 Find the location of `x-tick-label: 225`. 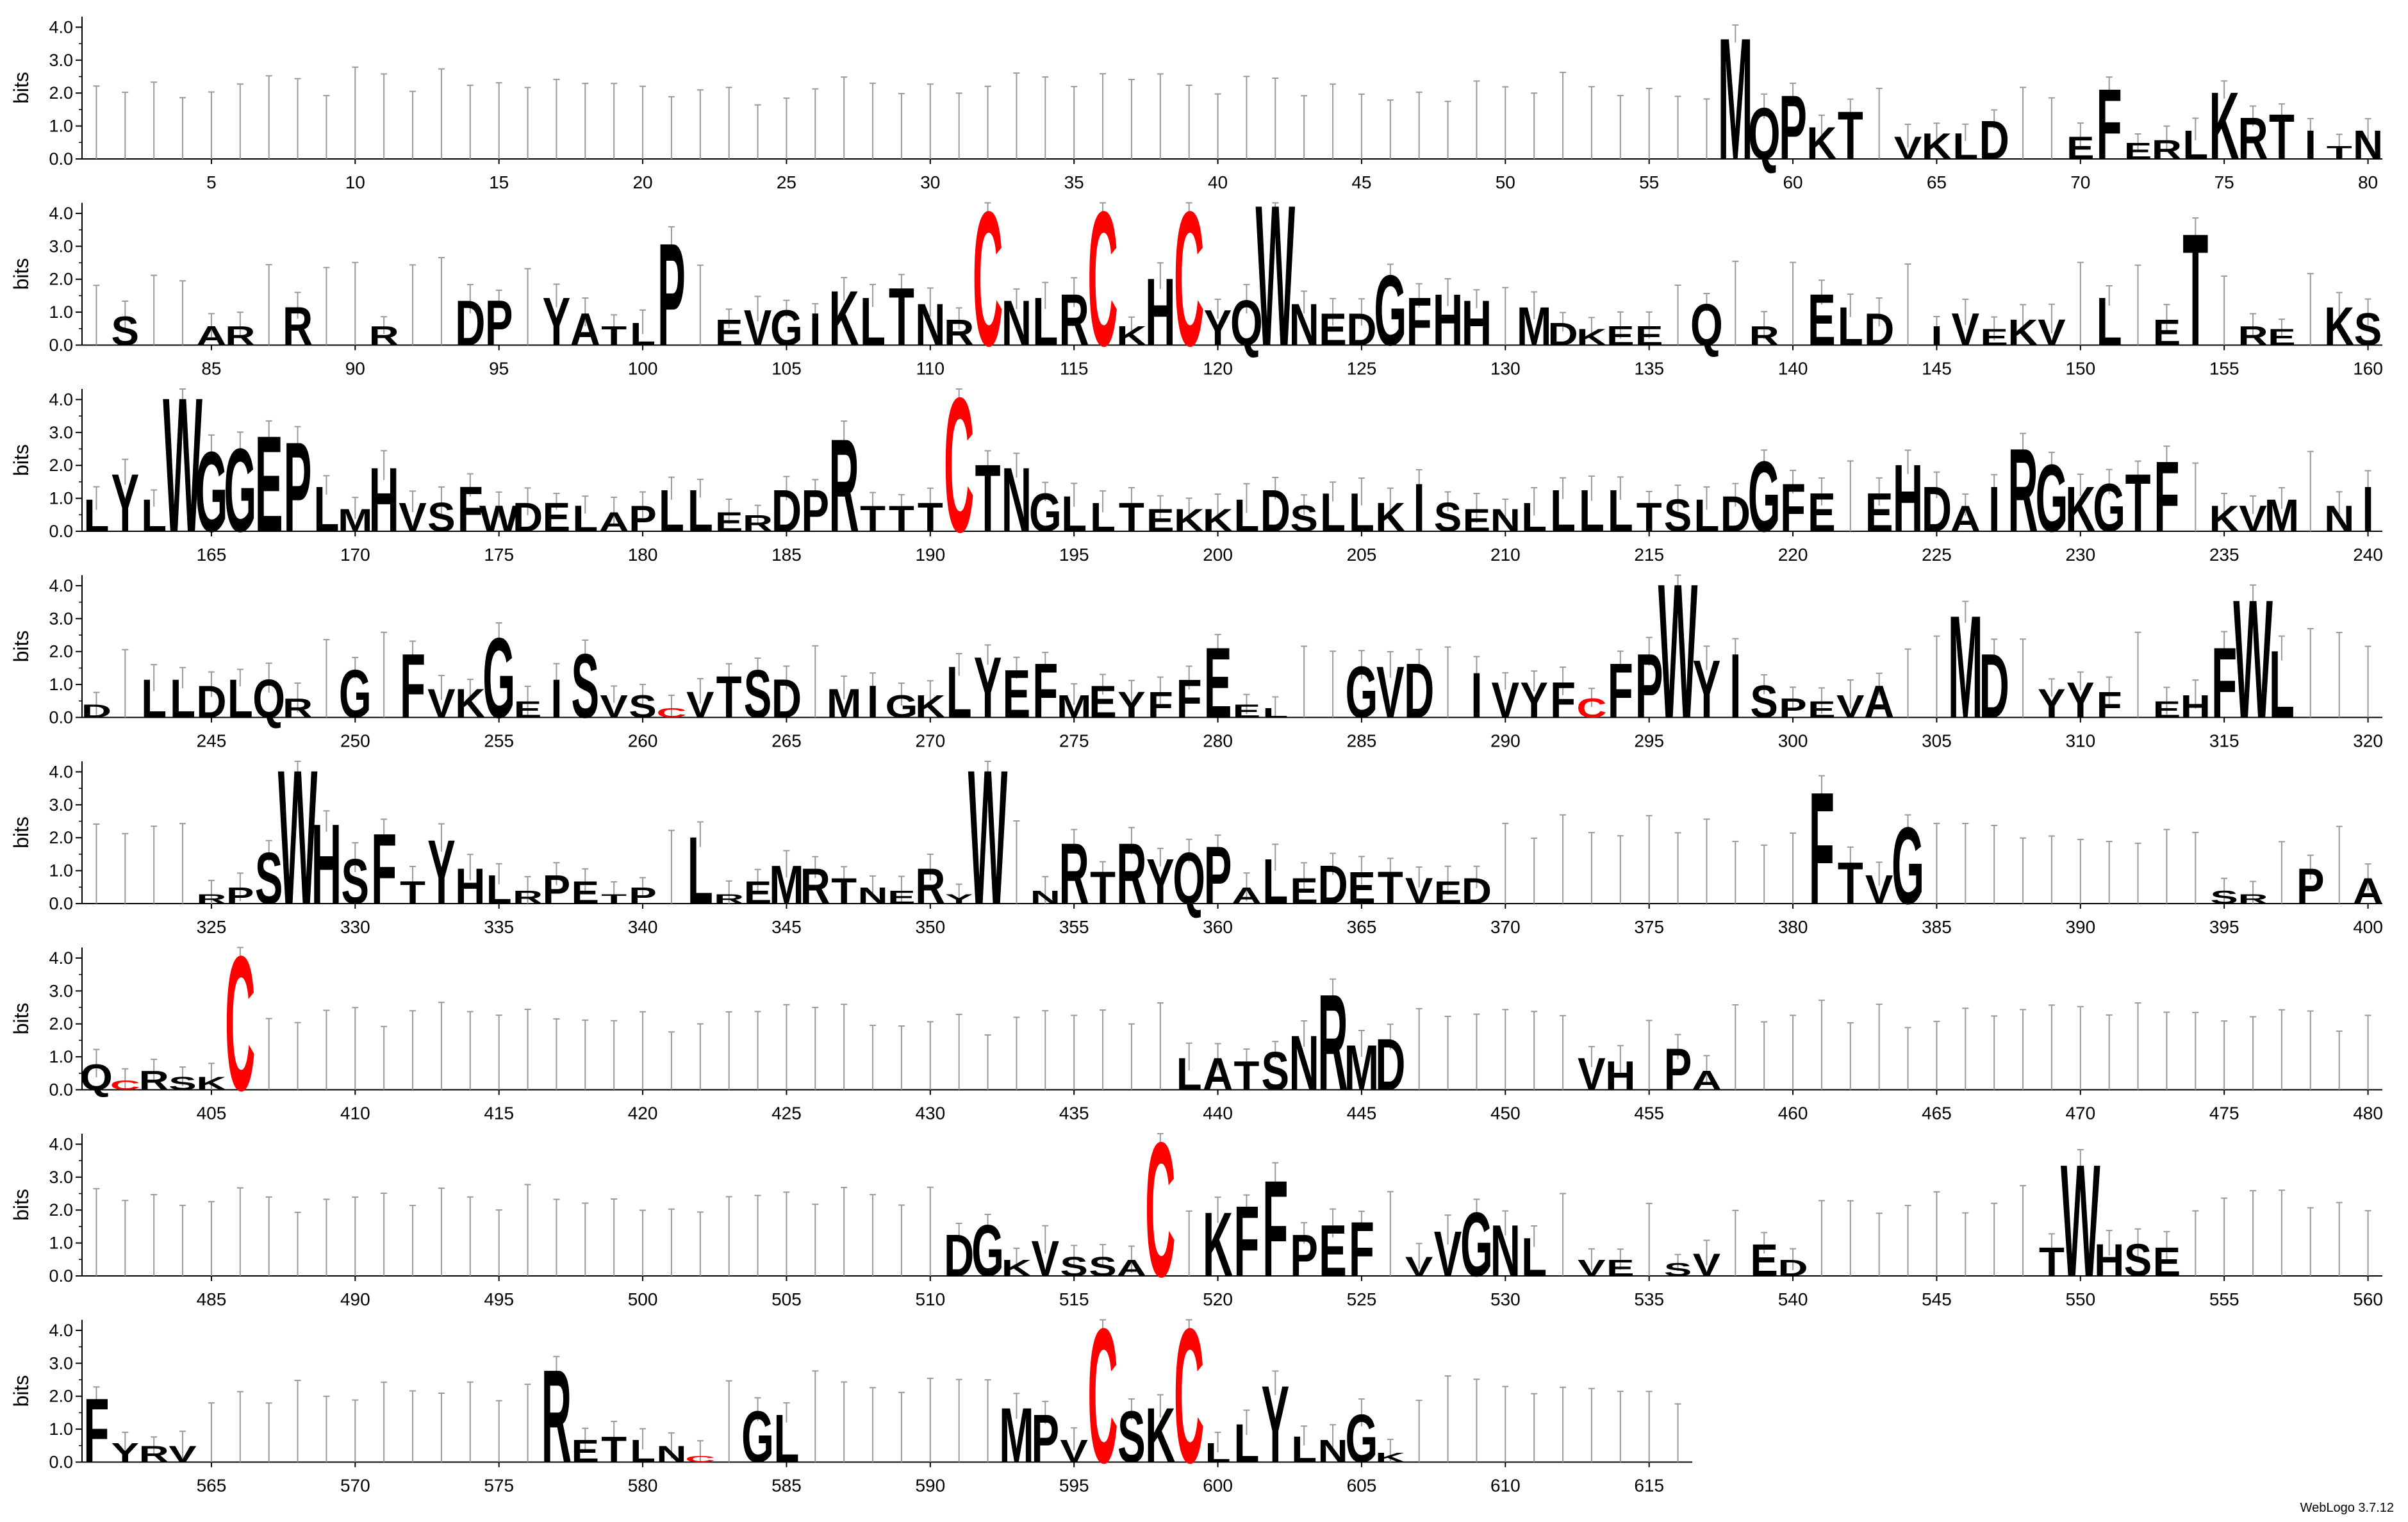

x-tick-label: 225 is located at coordinates (1937, 555).